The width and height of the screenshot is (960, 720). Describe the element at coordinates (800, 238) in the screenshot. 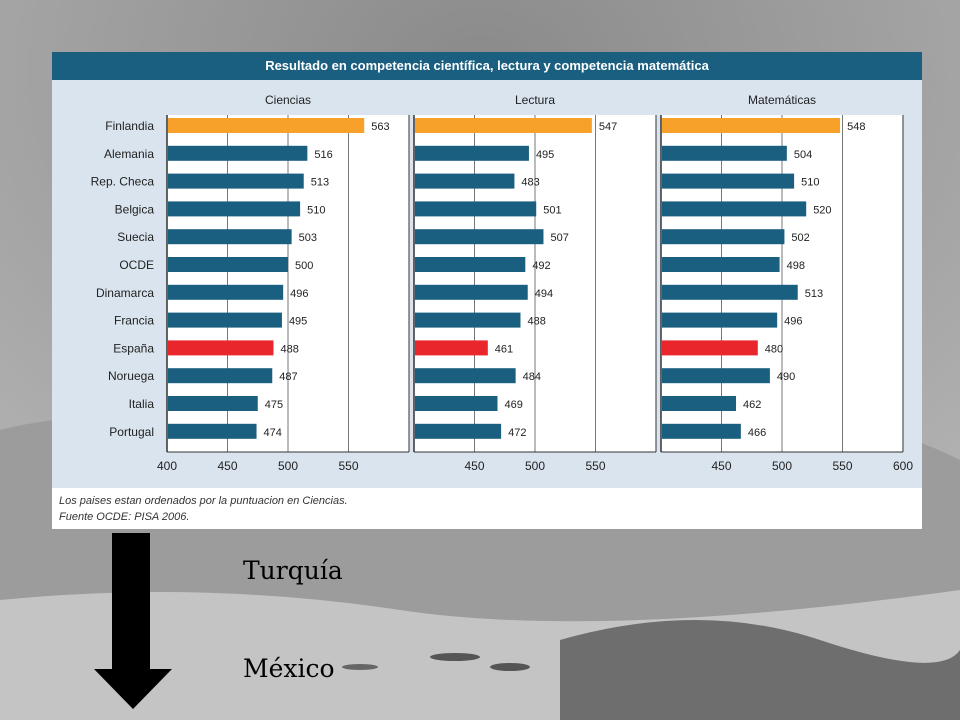

I see `data-label: 502` at that location.